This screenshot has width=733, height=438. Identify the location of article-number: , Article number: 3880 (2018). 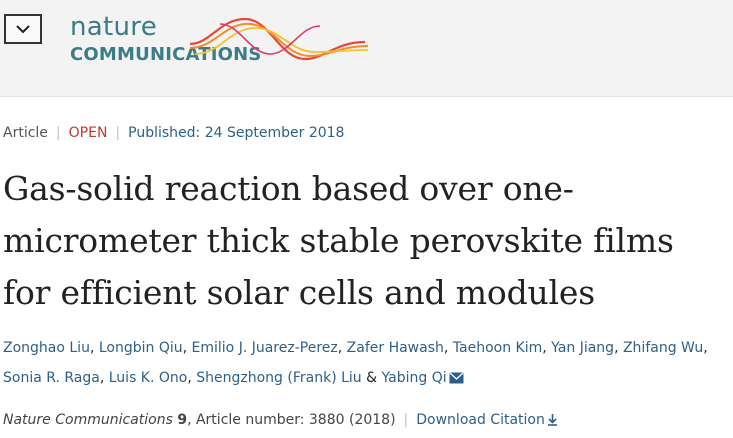
(291, 420).